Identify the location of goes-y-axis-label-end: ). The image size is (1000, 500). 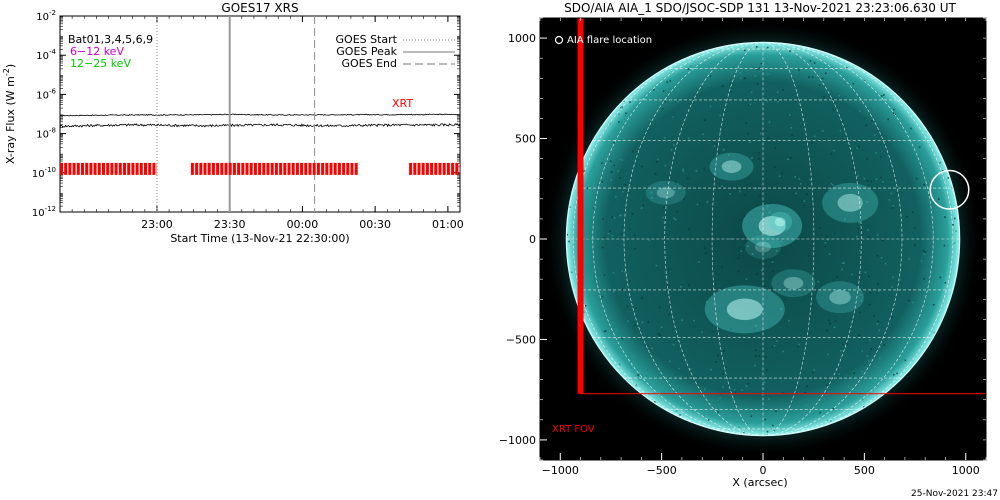
(10, 66).